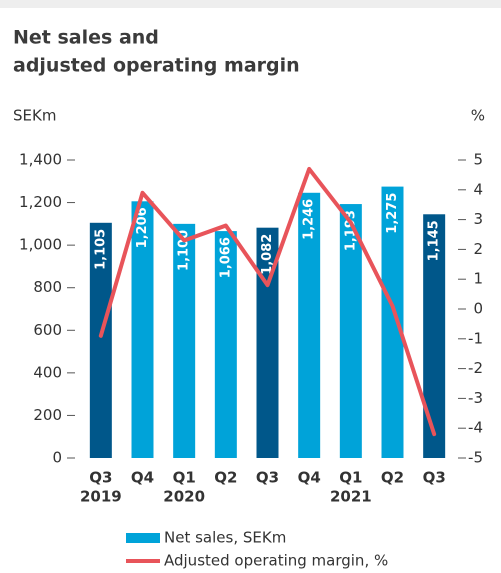 The image size is (501, 573). Describe the element at coordinates (184, 497) in the screenshot. I see `x-year-label: 2020` at that location.